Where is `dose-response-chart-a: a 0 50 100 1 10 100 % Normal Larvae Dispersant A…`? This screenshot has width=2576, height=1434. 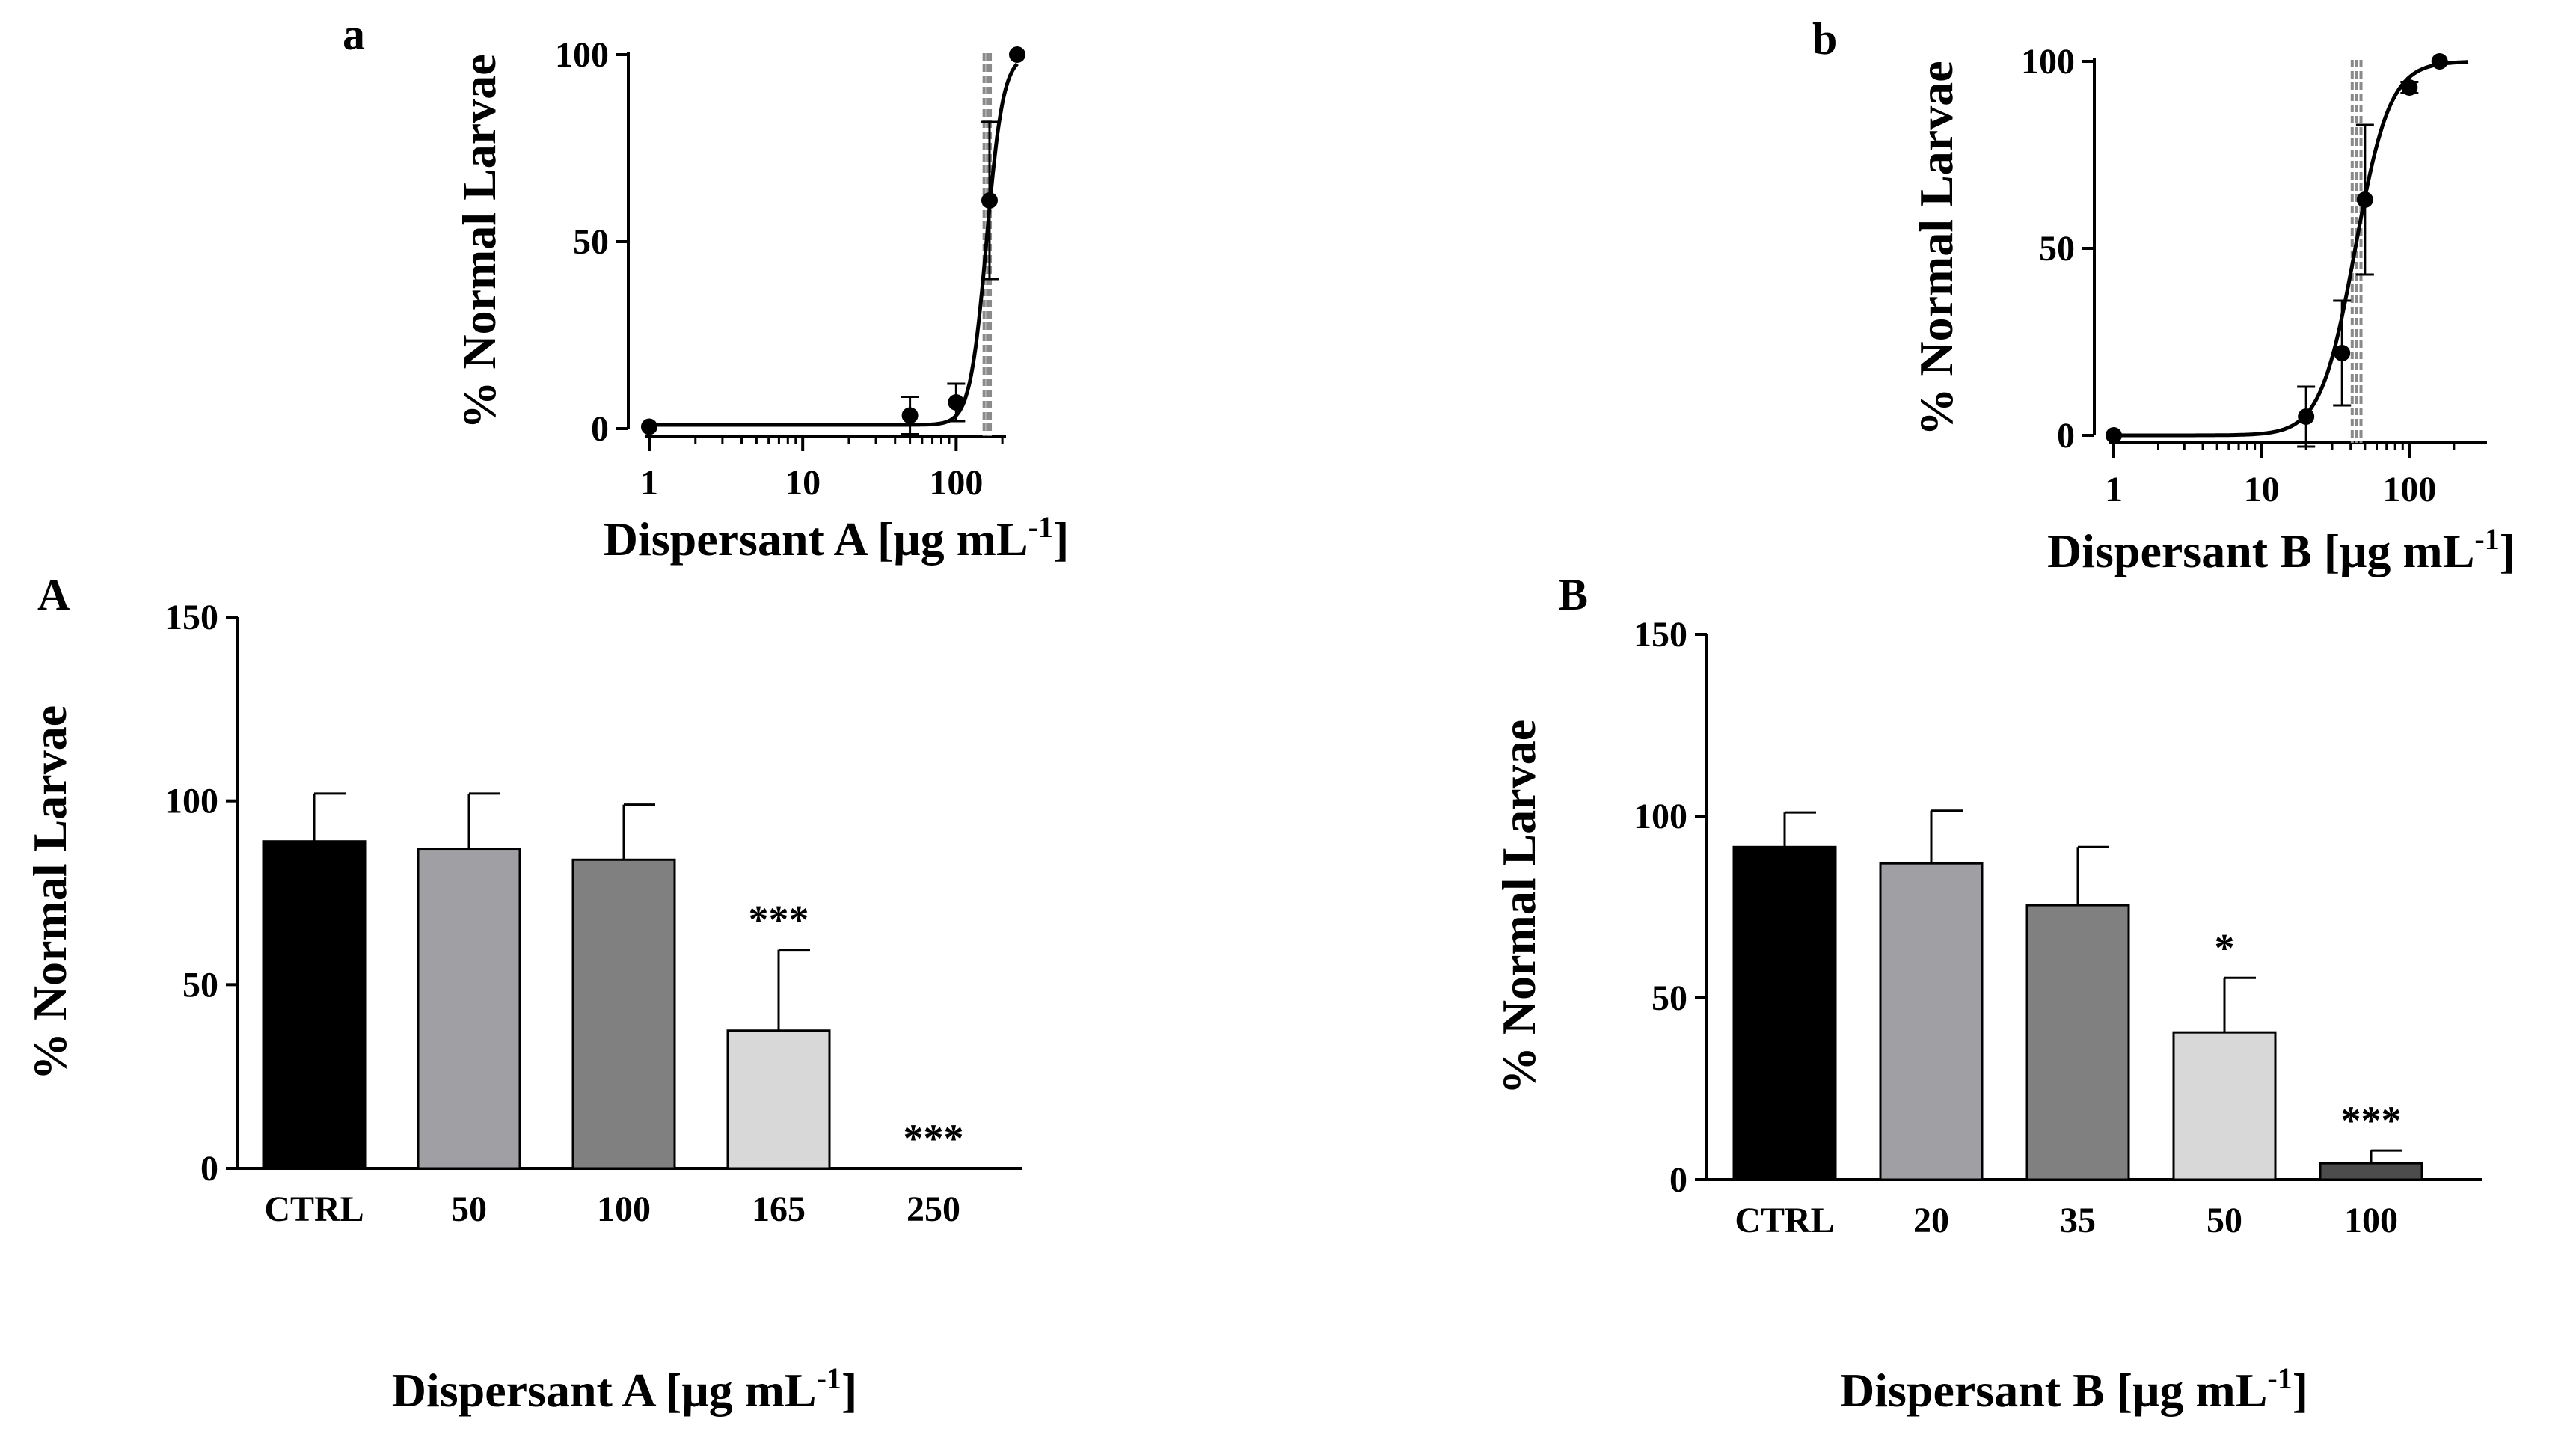
dose-response-chart-a: a 0 50 100 1 10 100 % Normal Larvae Dispersant A… is located at coordinates (706, 288).